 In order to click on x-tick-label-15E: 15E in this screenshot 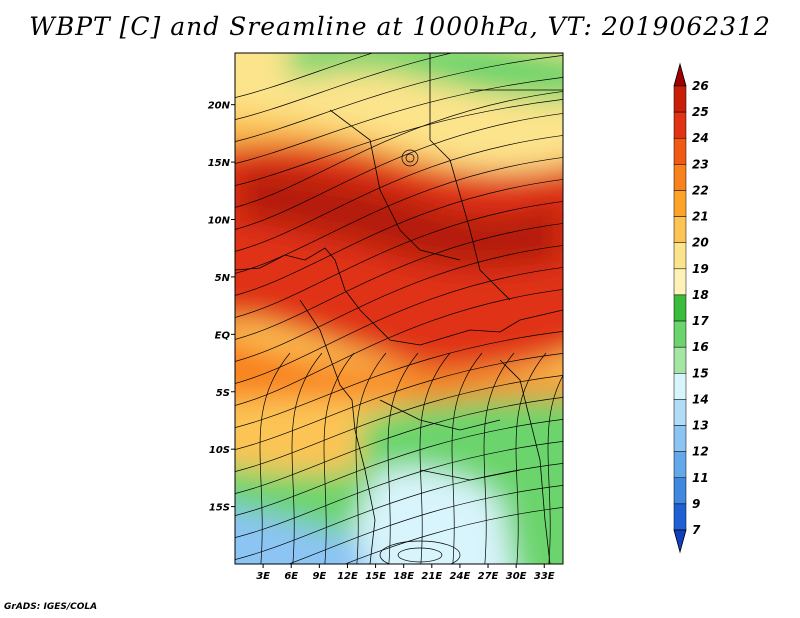, I will do `click(375, 576)`.